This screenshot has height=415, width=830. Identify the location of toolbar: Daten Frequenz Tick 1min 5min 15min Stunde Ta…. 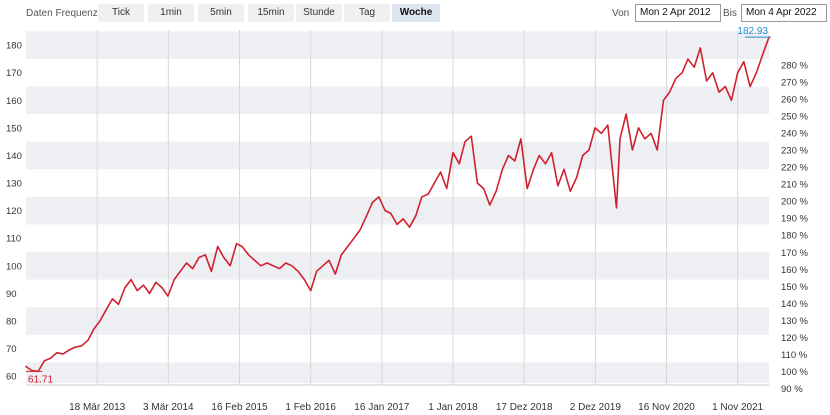
(415, 13).